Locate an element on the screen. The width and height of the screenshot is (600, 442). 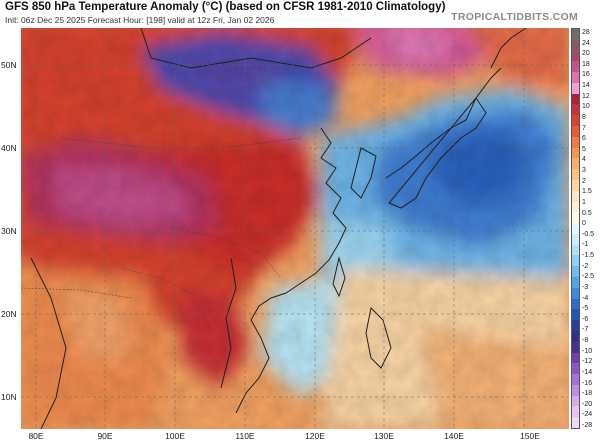
lon-label-150e: 150E is located at coordinates (530, 436).